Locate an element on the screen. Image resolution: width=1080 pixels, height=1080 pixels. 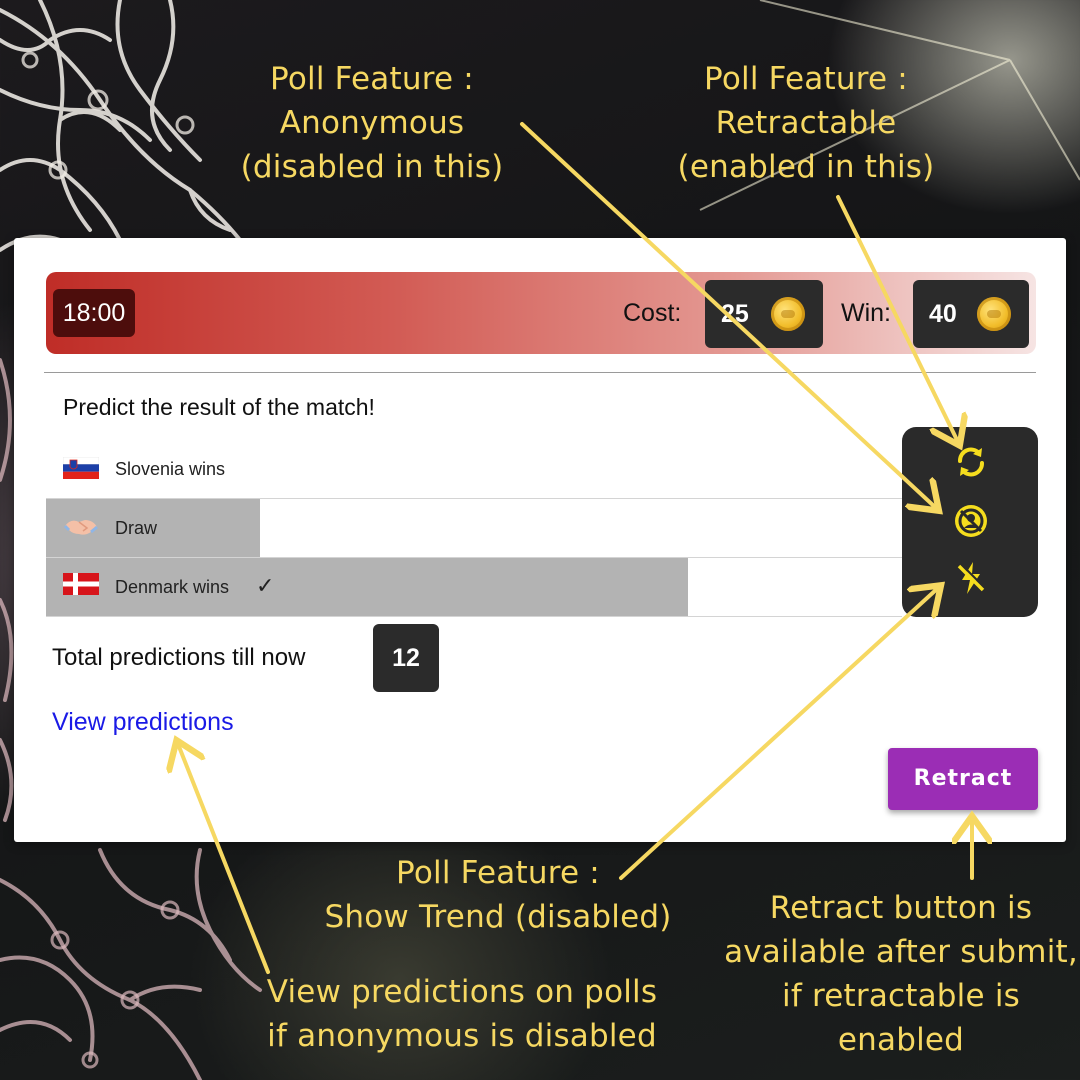
win-label: Win: is located at coordinates (866, 313).